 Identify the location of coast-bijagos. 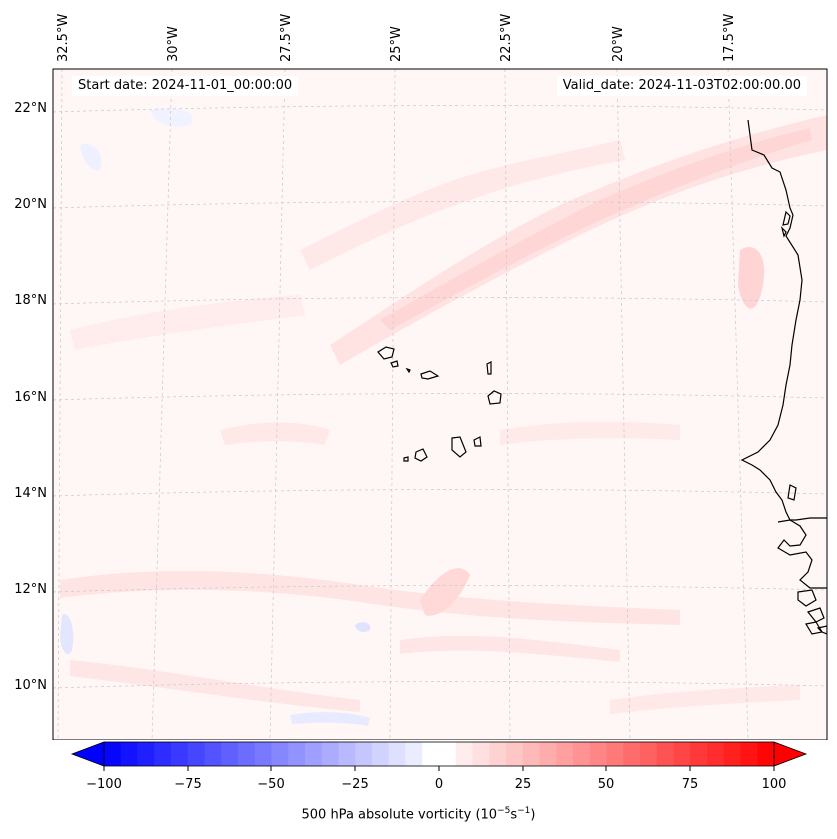
(807, 598).